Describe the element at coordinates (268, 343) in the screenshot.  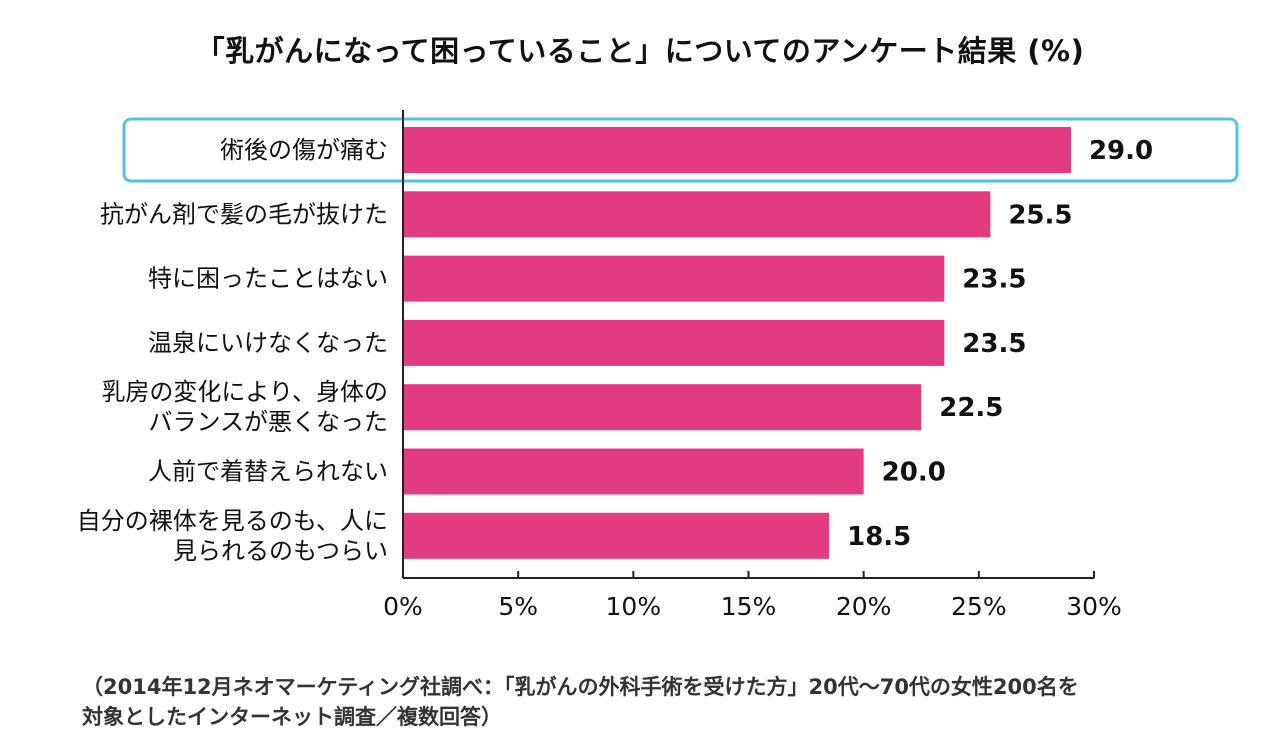
I see `category-label: 温泉にいけなくなった` at that location.